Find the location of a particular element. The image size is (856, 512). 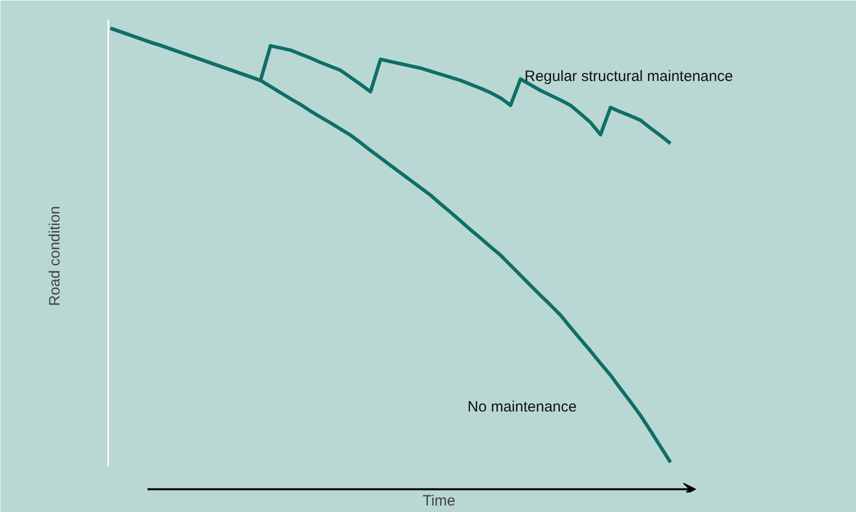

x-axis-title: Time is located at coordinates (439, 501).